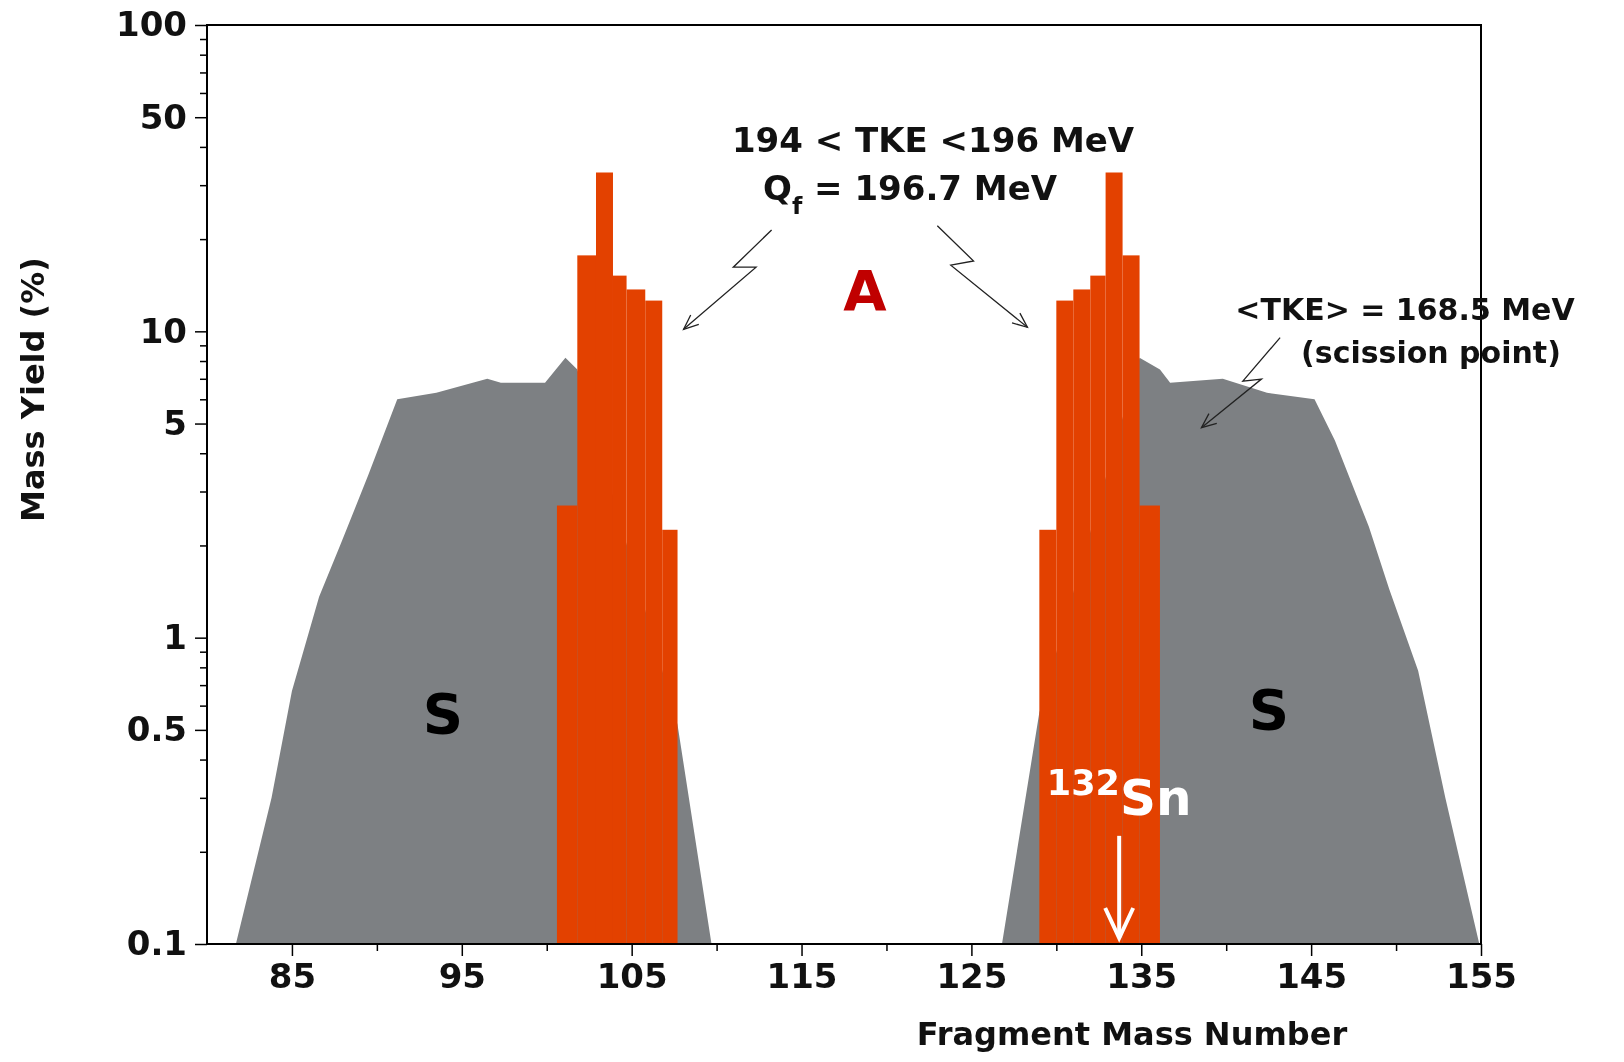 The height and width of the screenshot is (1062, 1624). What do you see at coordinates (462, 976) in the screenshot?
I see `x-tick-label: 95` at bounding box center [462, 976].